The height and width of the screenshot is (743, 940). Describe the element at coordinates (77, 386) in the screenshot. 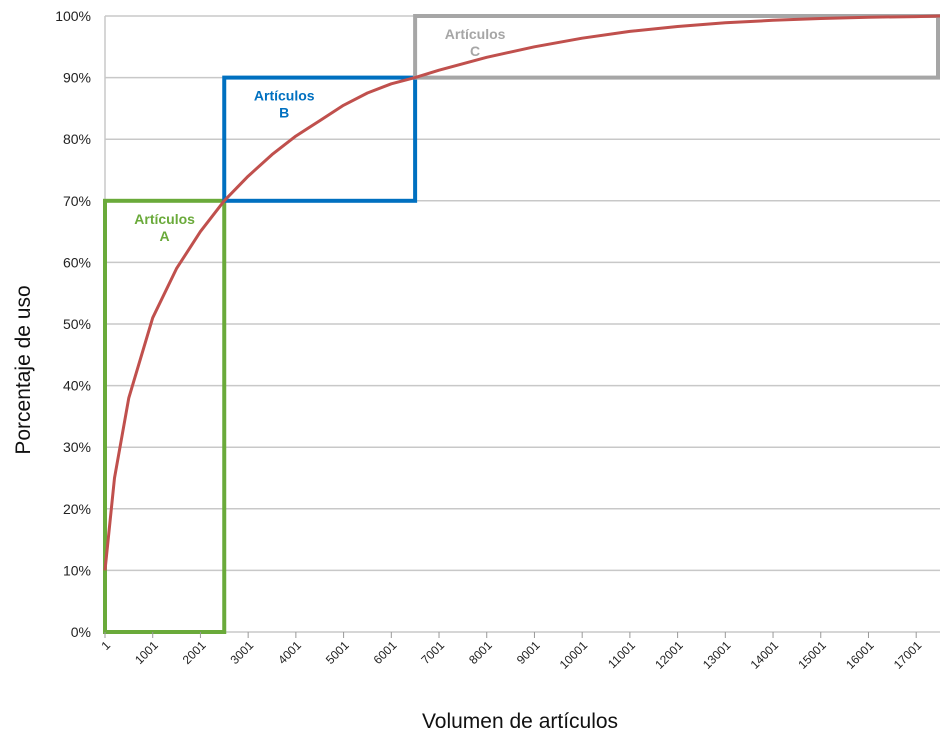

I see `y-tick-label: 40%` at that location.